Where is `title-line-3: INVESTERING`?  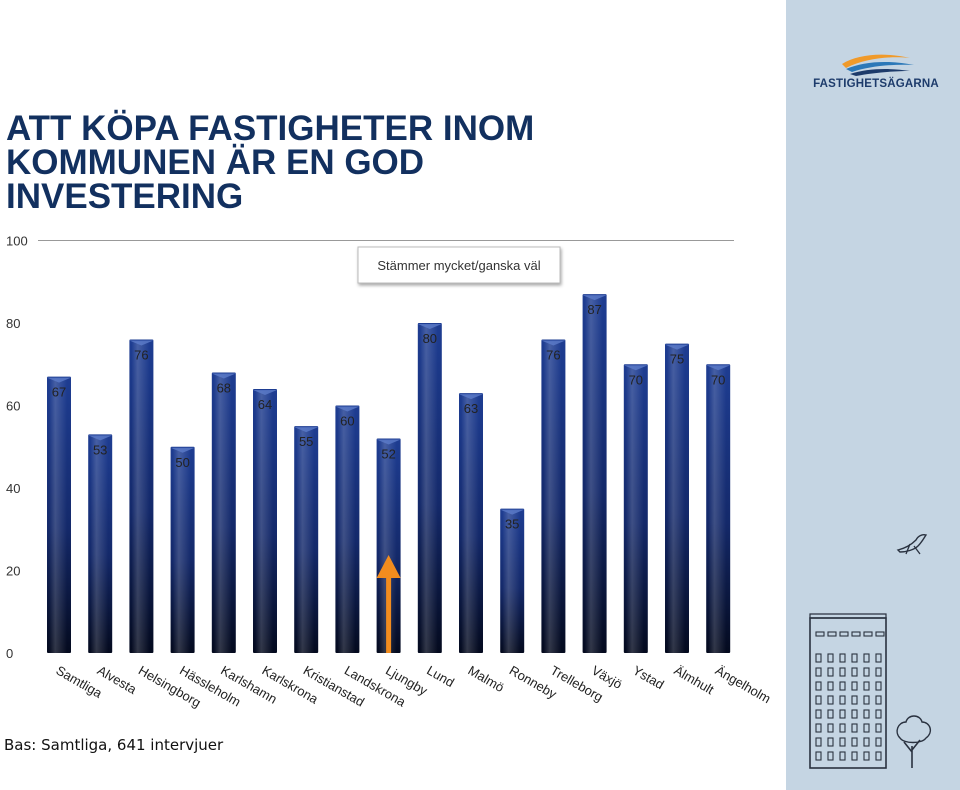 title-line-3: INVESTERING is located at coordinates (125, 196).